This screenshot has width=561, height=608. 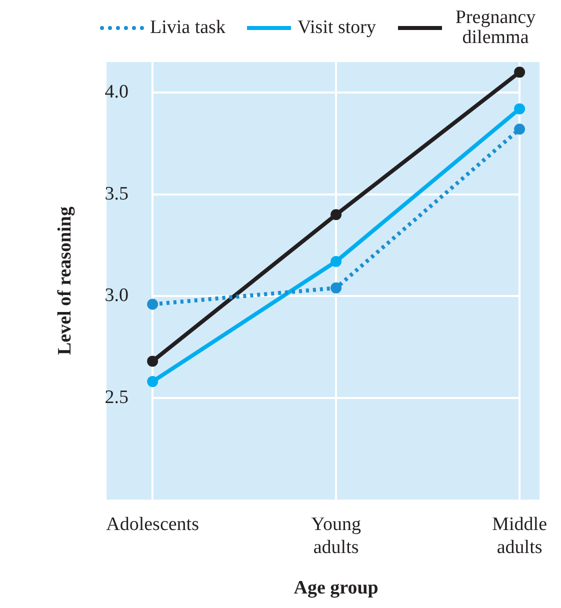 What do you see at coordinates (188, 27) in the screenshot?
I see `legend-label: Livia task` at bounding box center [188, 27].